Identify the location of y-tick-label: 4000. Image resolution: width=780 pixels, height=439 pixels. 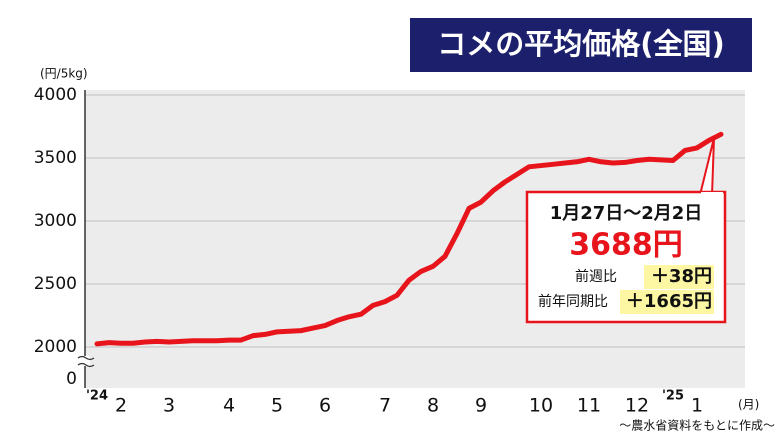
(55, 95).